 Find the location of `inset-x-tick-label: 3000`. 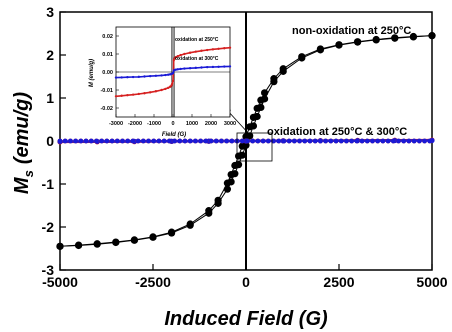

inset-x-tick-label: 3000 is located at coordinates (230, 124).